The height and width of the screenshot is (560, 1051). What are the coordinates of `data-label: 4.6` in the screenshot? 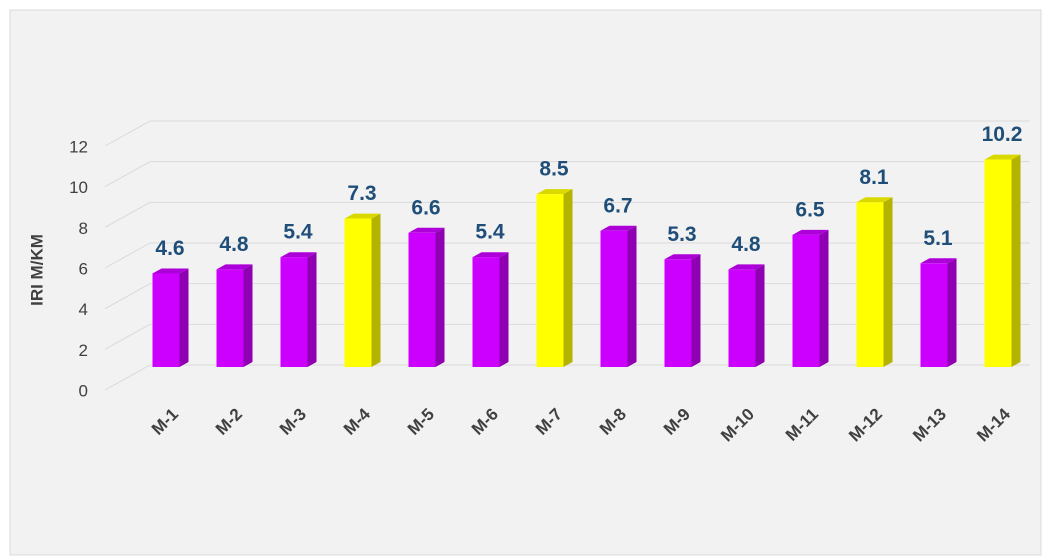 It's located at (169, 248).